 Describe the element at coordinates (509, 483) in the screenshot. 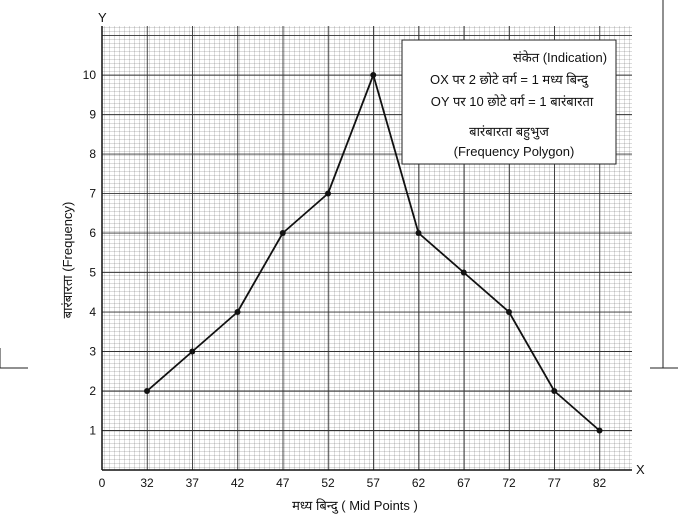

I see `x-tick-label: 72` at that location.